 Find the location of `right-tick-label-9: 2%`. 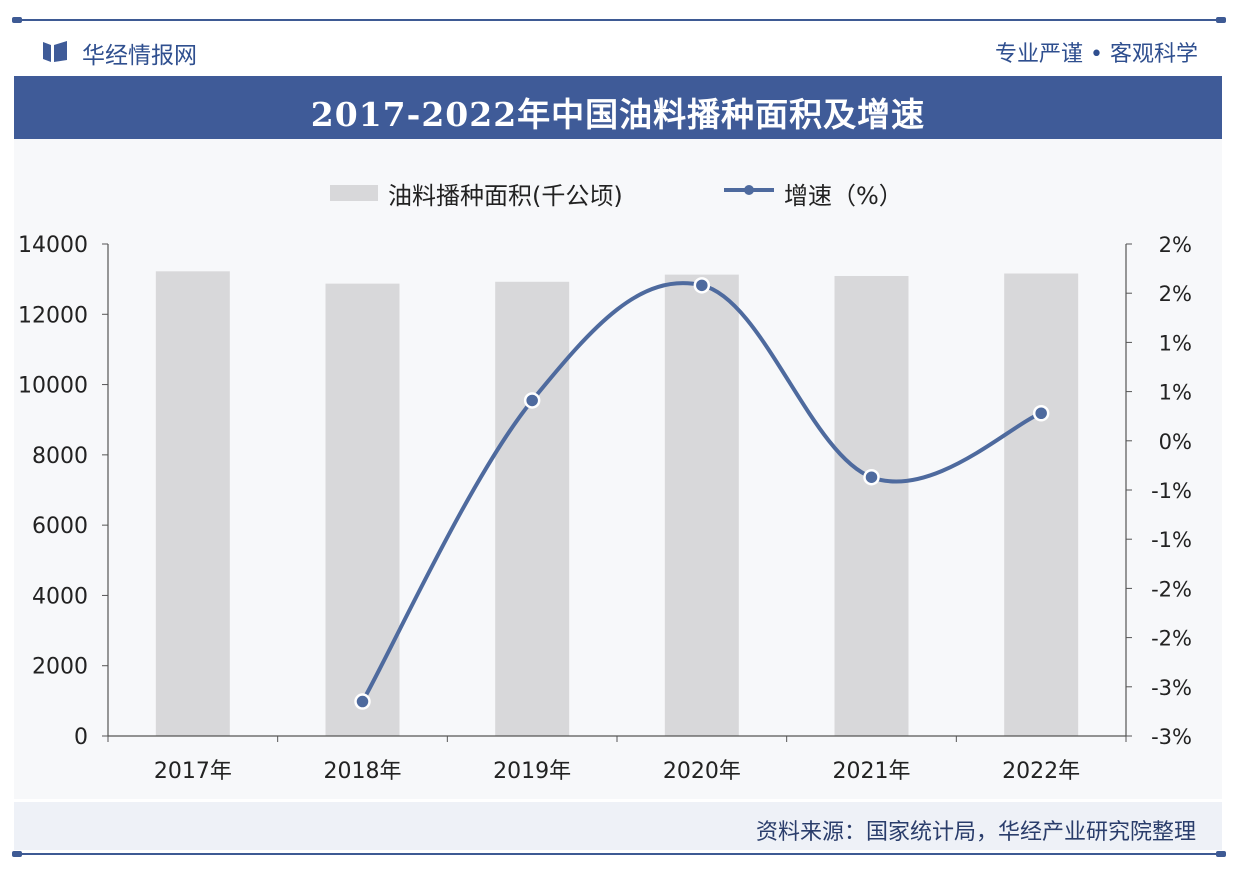

right-tick-label-9: 2% is located at coordinates (1175, 294).